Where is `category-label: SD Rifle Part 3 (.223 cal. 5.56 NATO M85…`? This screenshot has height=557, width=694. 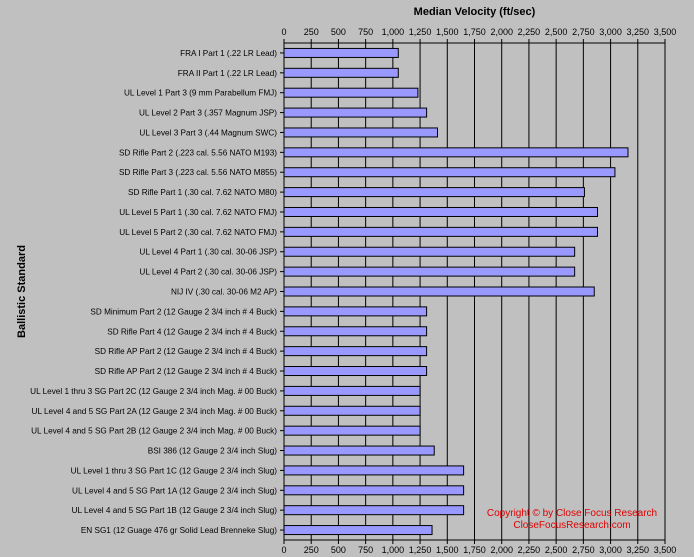
category-label: SD Rifle Part 3 (.223 cal. 5.56 NATO M85… is located at coordinates (198, 172).